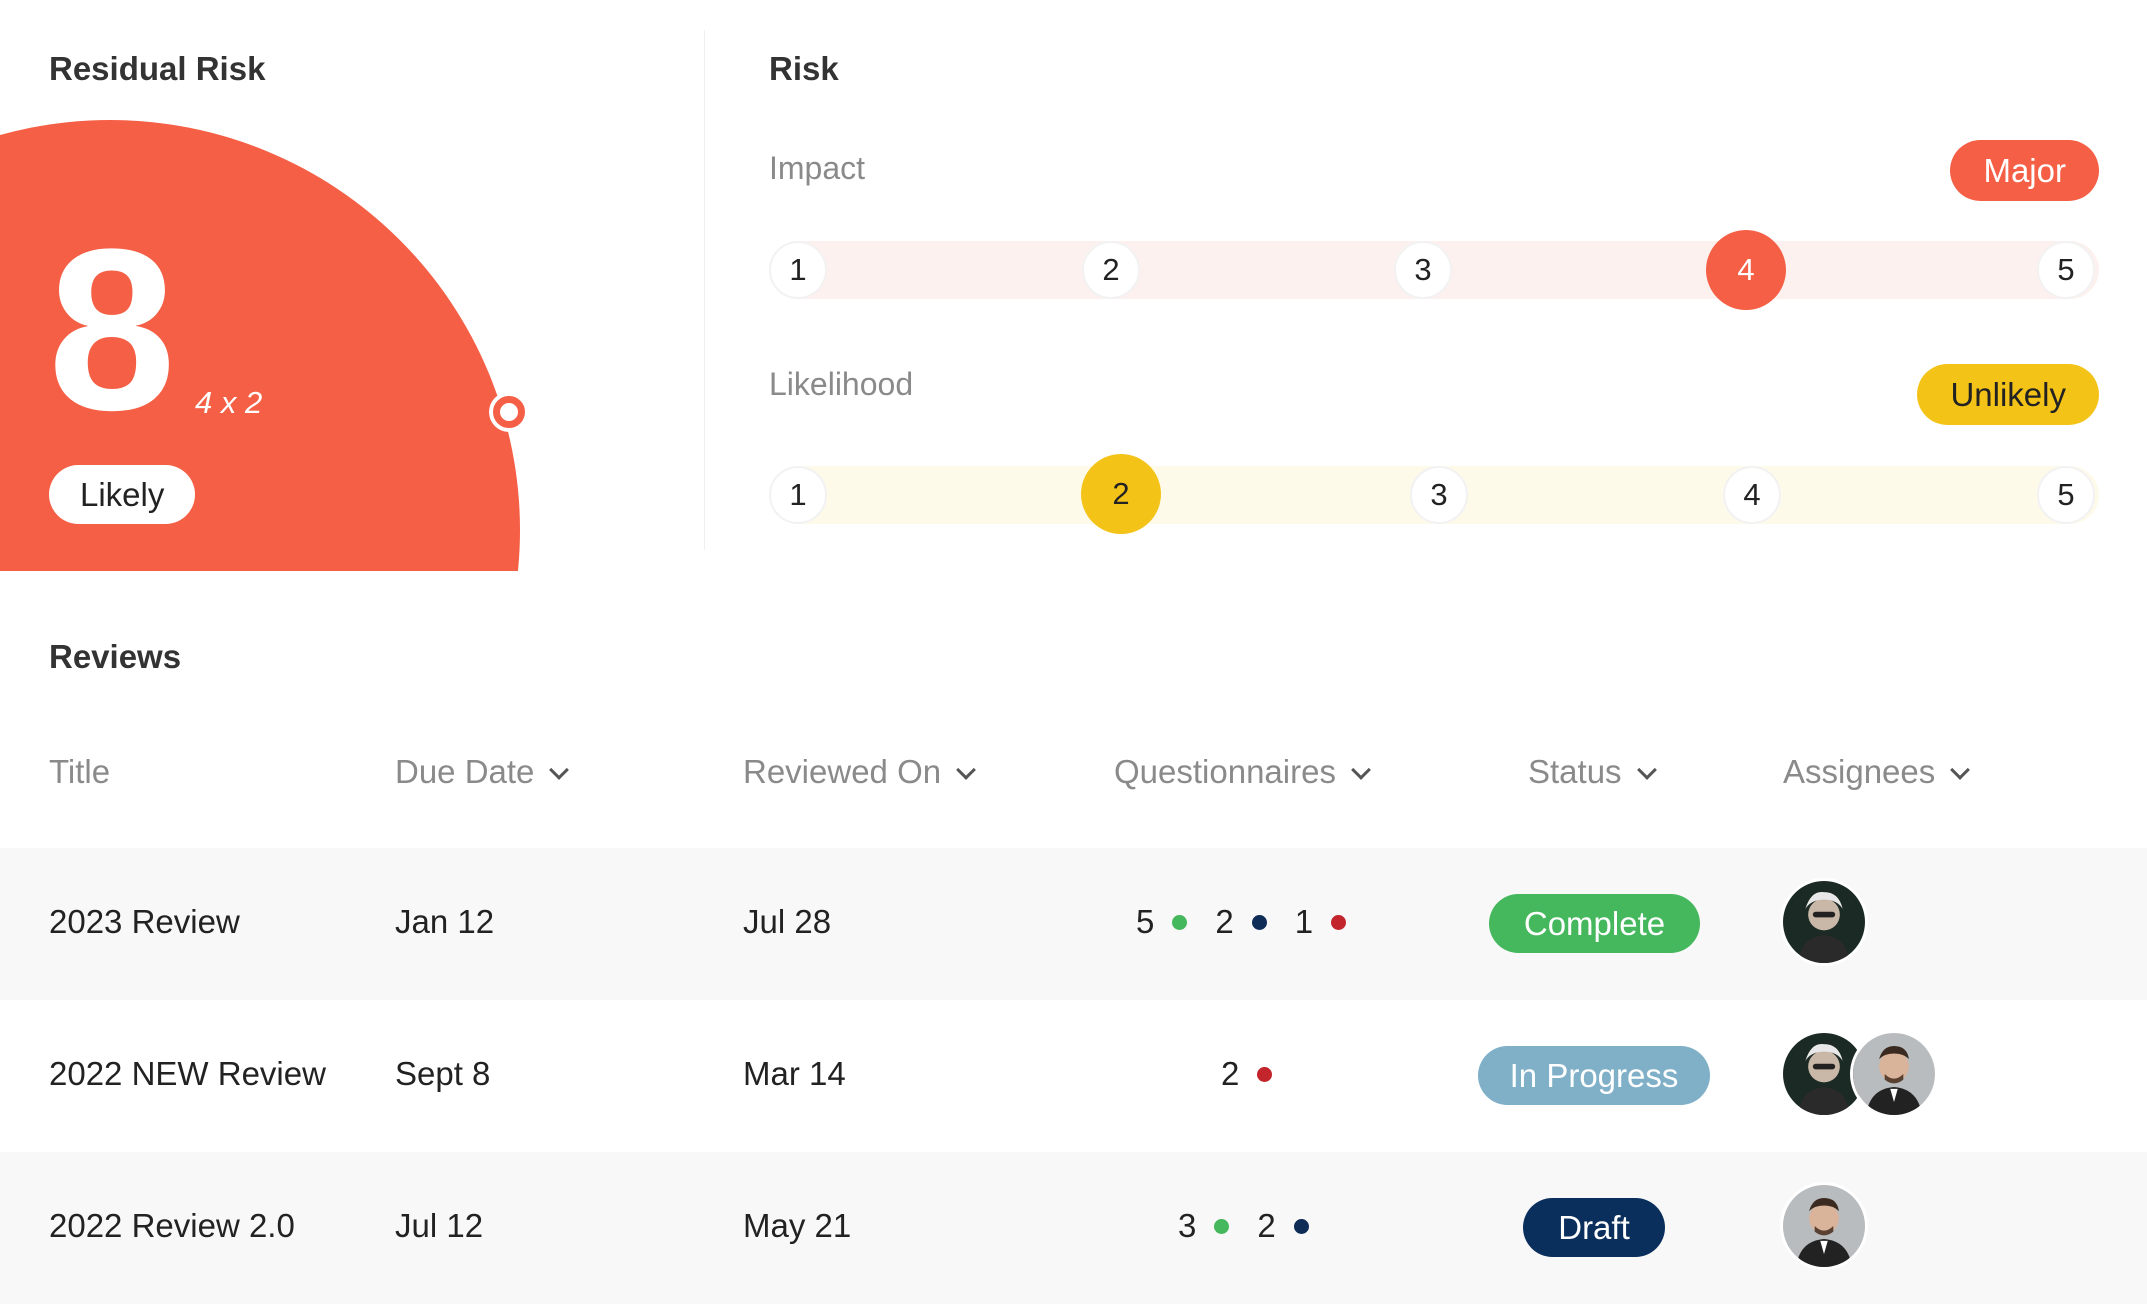  Describe the element at coordinates (1594, 1075) in the screenshot. I see `status-badge: In Progress` at that location.